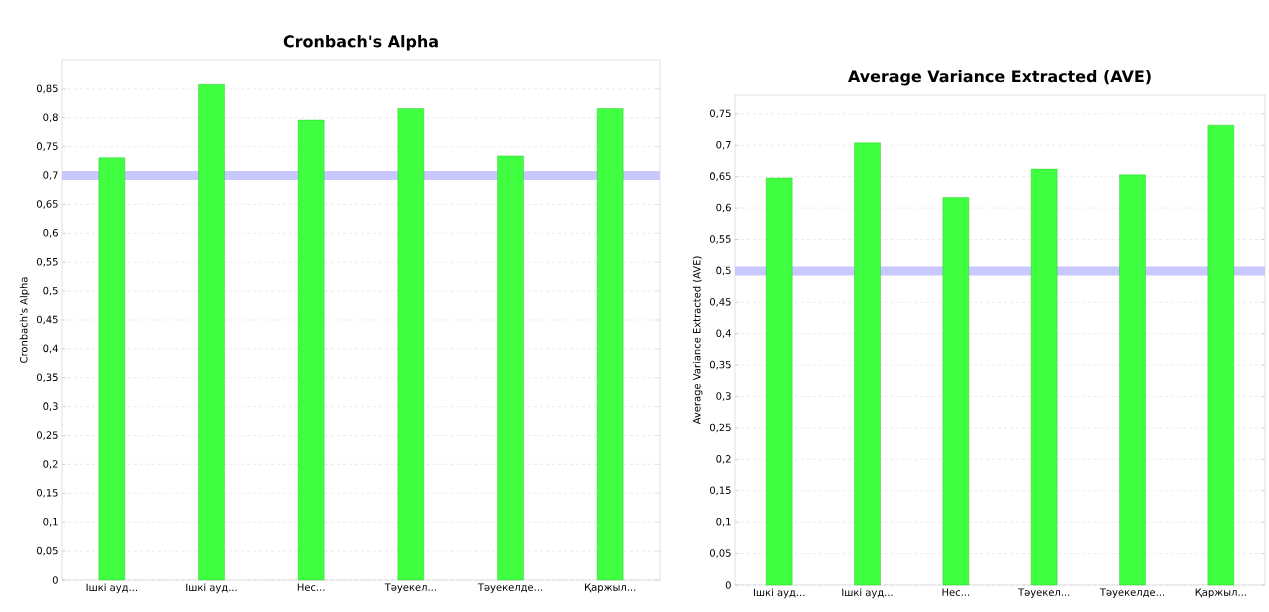 The height and width of the screenshot is (612, 1269). Describe the element at coordinates (50, 118) in the screenshot. I see `y-tick-label: 0,8` at that location.